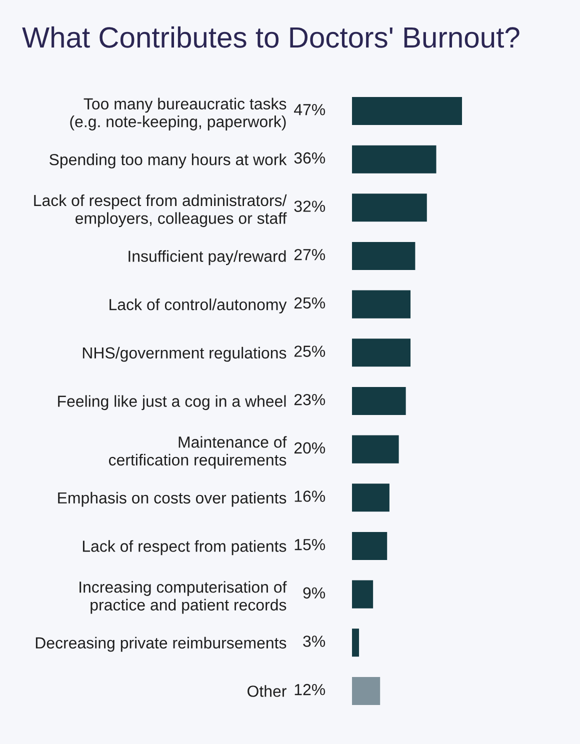  I want to click on y-tick-label: Insufficient pay/reward, so click(207, 258).